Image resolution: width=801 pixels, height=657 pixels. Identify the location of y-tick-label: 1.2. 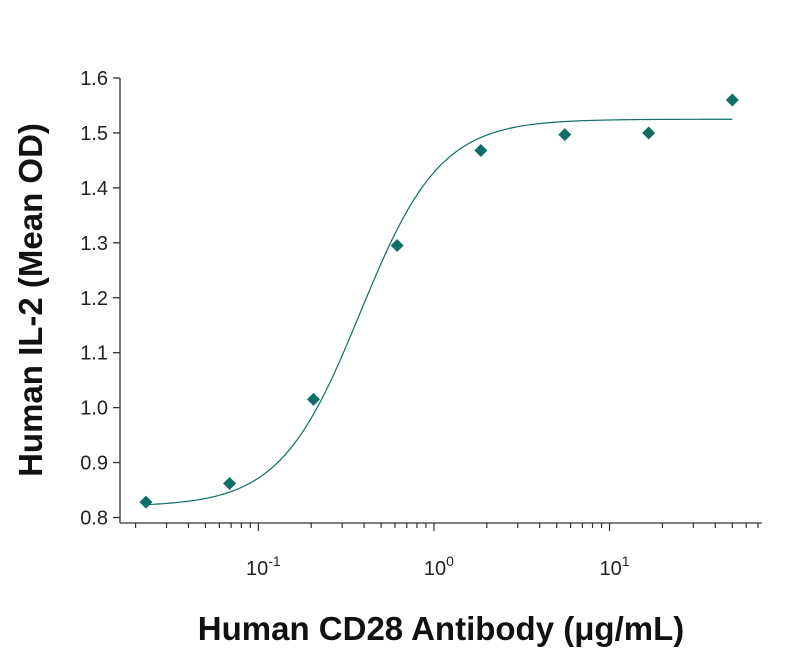
(94, 299).